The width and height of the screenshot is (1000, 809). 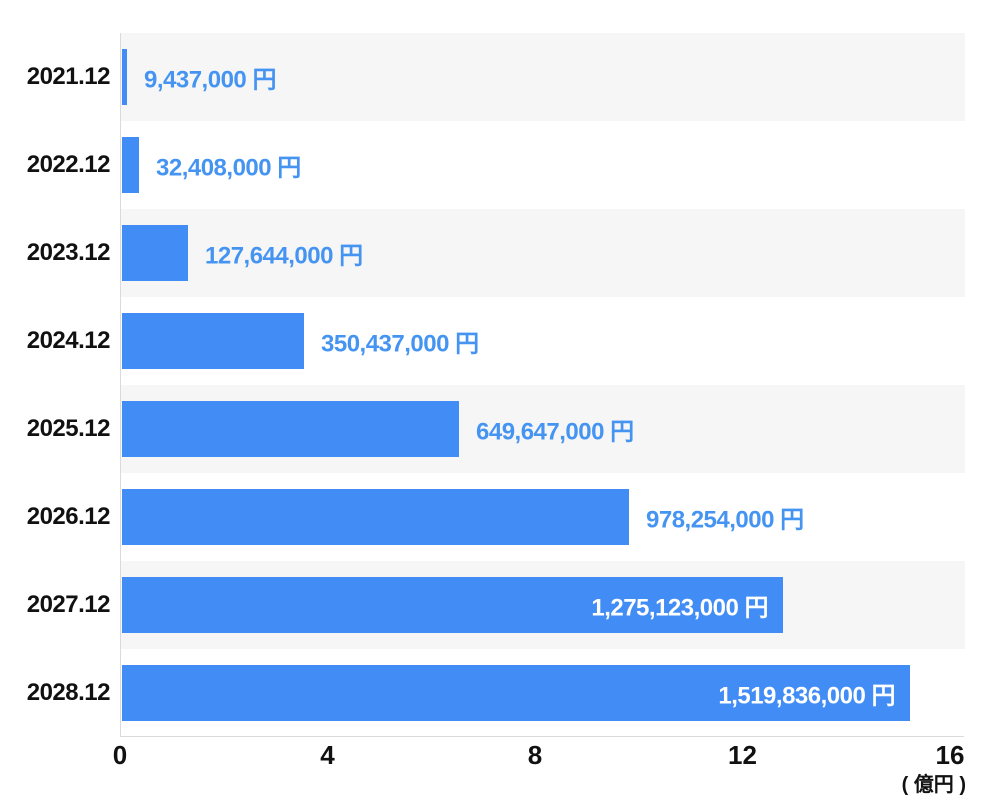 What do you see at coordinates (228, 168) in the screenshot?
I see `value-label-2022-12: 32,408,000 円` at bounding box center [228, 168].